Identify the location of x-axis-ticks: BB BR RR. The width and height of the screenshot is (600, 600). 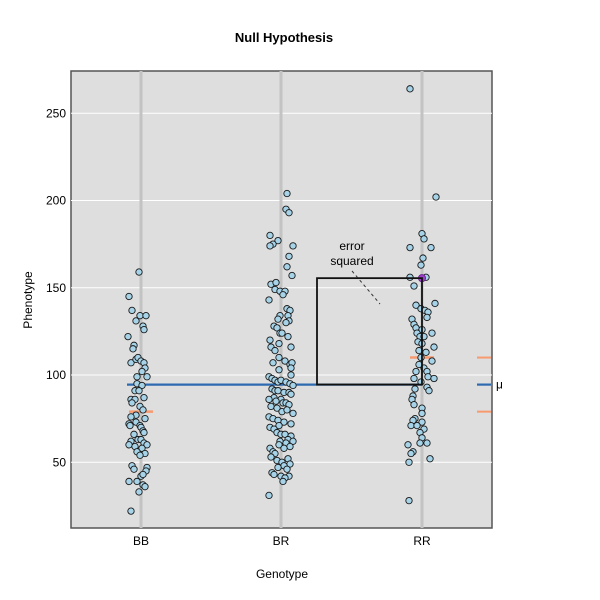
(282, 541).